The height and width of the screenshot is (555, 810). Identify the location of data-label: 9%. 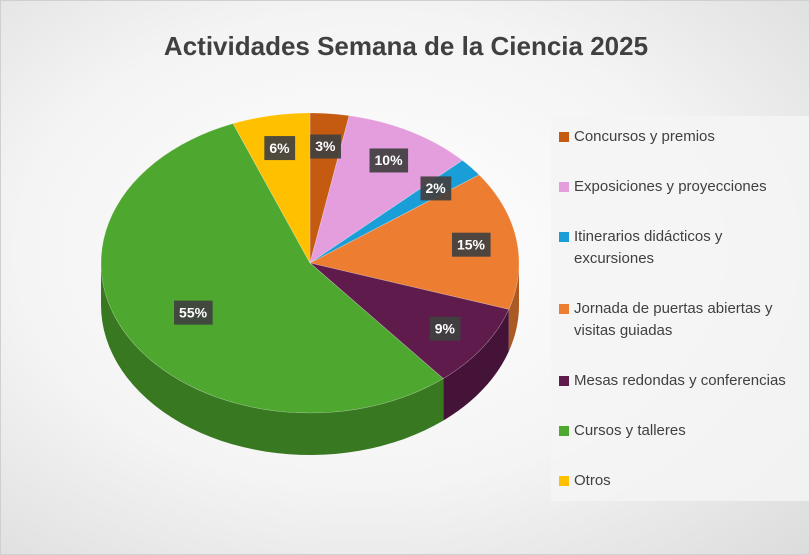
(445, 328).